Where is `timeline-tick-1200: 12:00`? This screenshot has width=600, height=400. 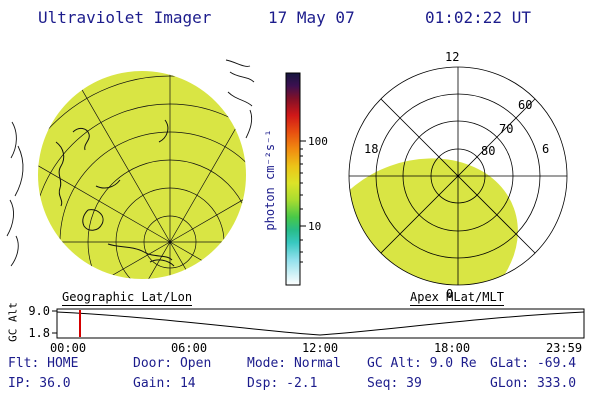 timeline-tick-1200: 12:00 is located at coordinates (320, 348).